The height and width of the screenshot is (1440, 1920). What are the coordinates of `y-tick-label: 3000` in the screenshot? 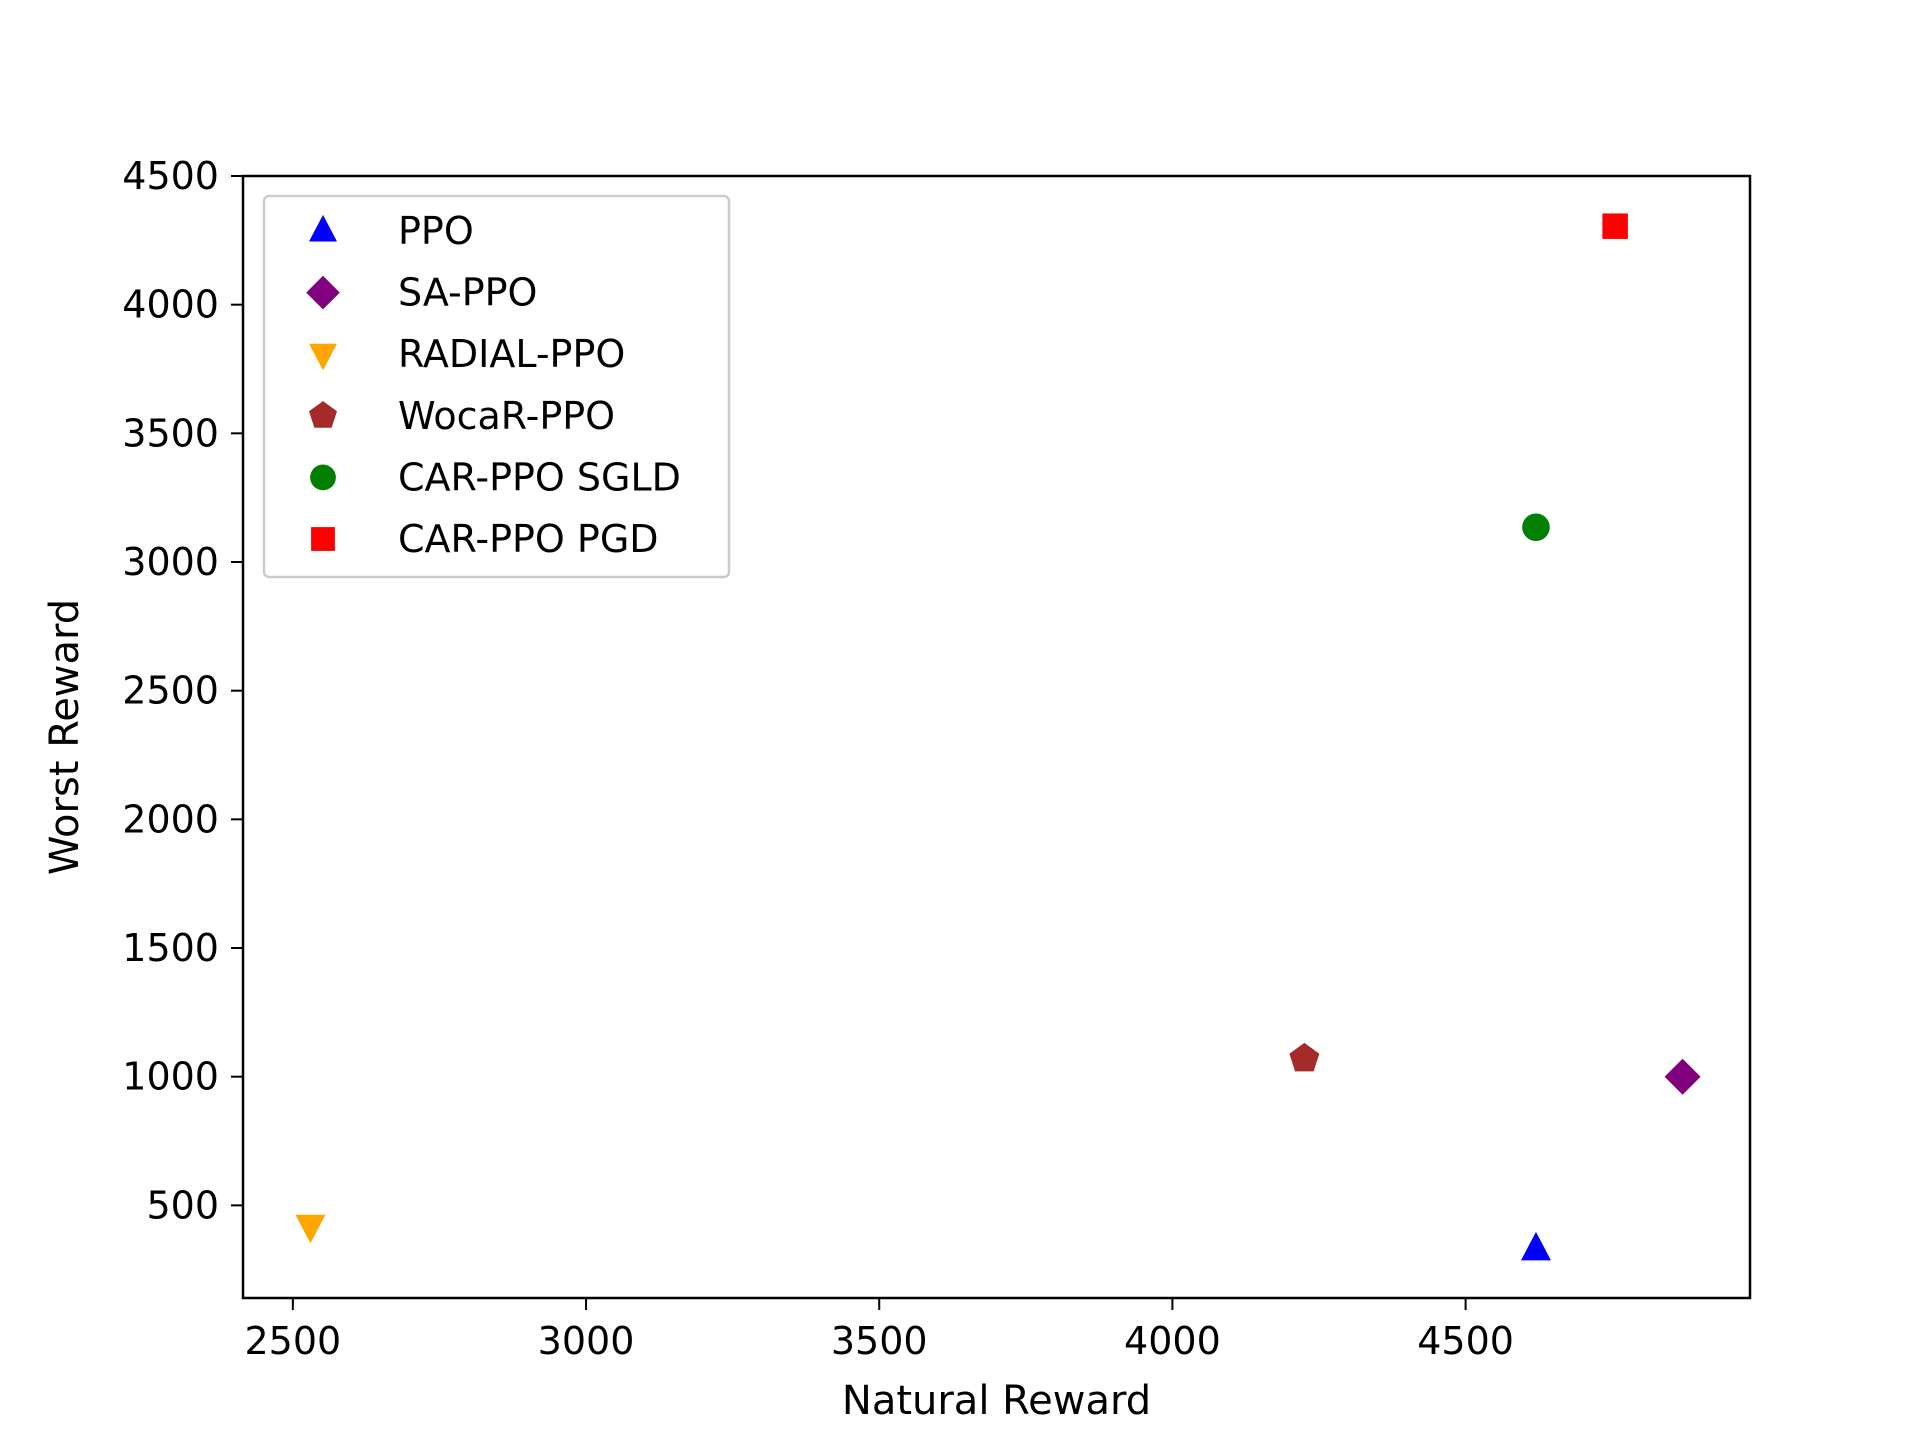 It's located at (170, 562).